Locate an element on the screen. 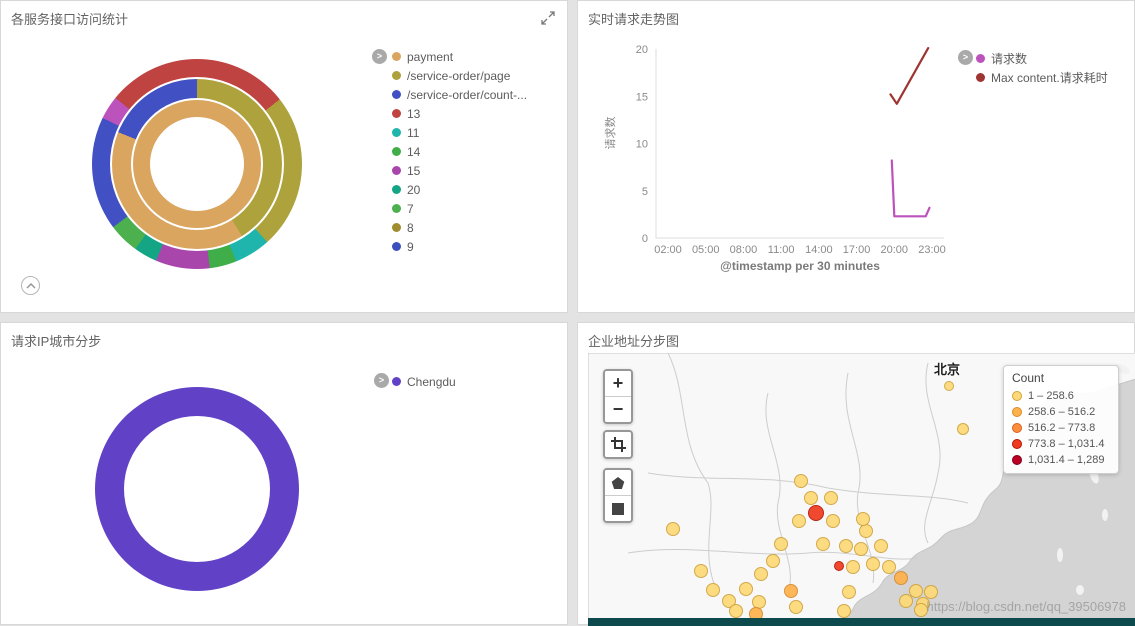 This screenshot has width=1135, height=626. rectangle-tool-button is located at coordinates (618, 508).